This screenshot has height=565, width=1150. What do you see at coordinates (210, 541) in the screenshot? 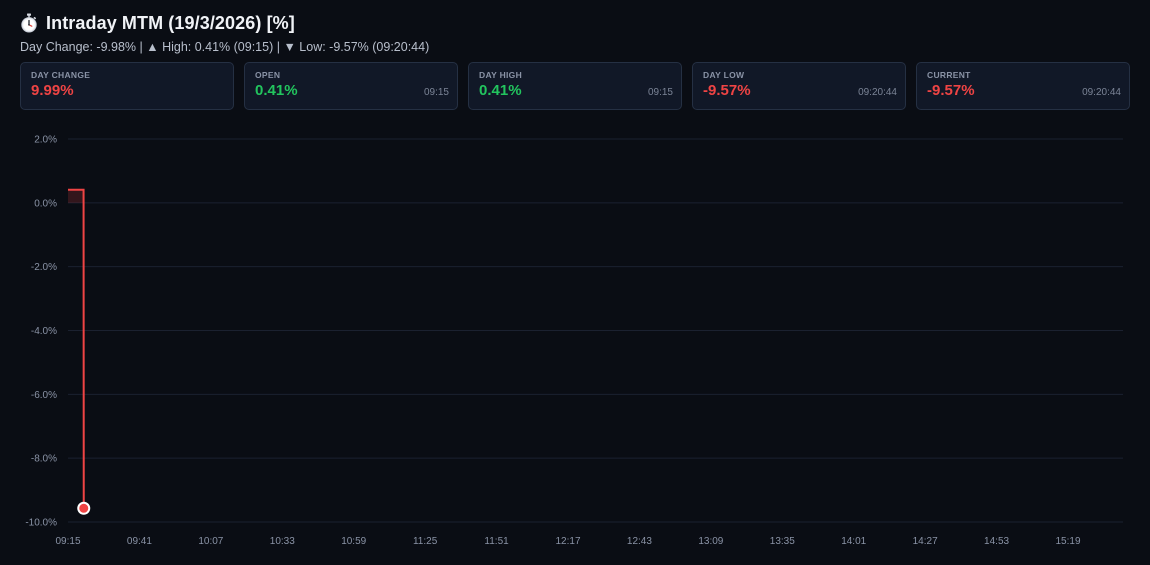
I see `x-tick-label: 10:07` at bounding box center [210, 541].